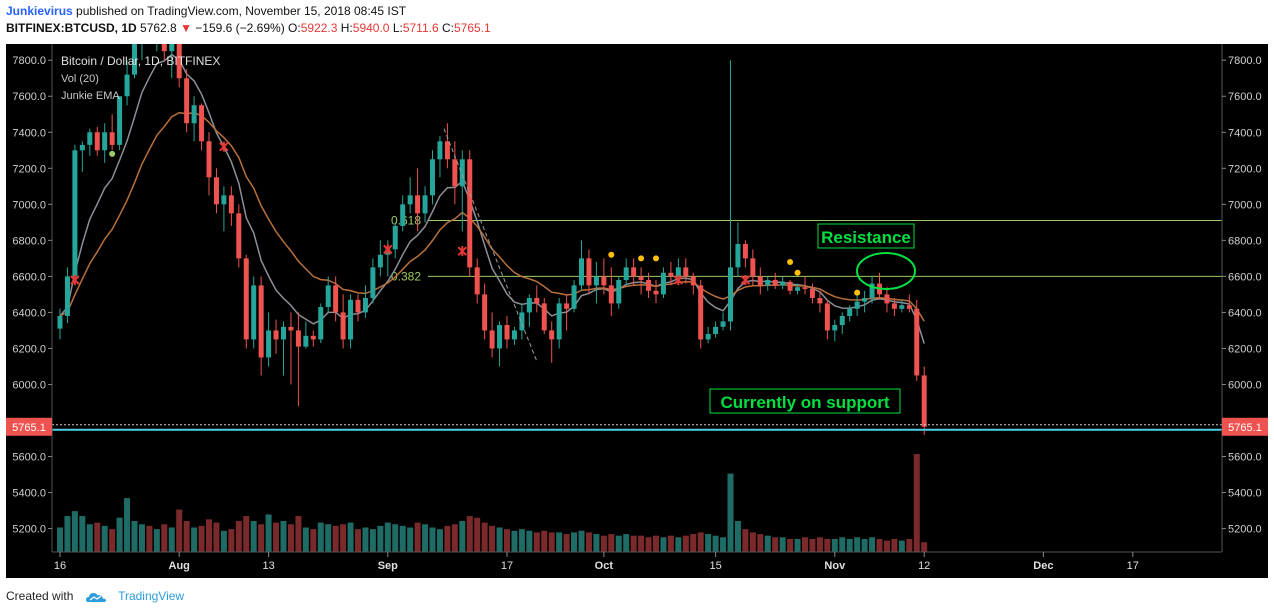 The width and height of the screenshot is (1274, 613). I want to click on green-dot-marker, so click(112, 153).